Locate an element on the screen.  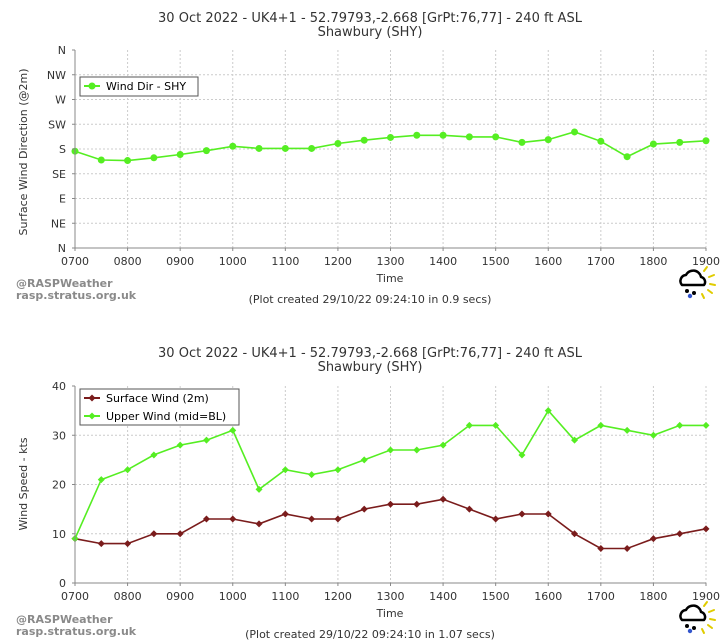
y-tick-label: NW is located at coordinates (56, 75).